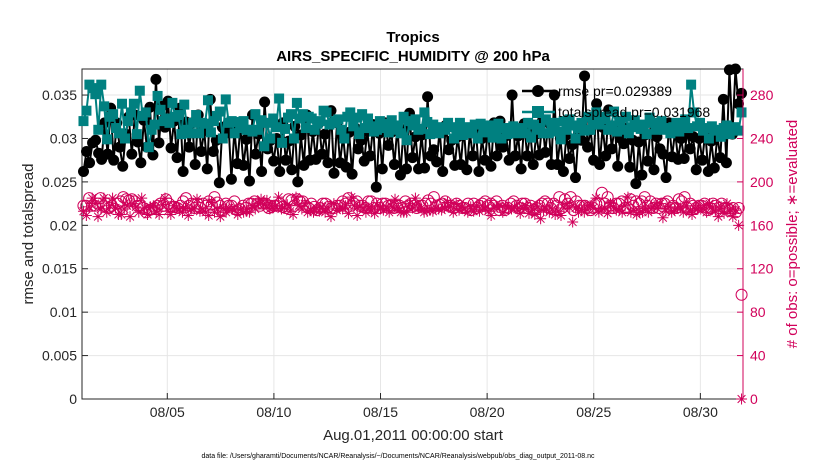 The width and height of the screenshot is (830, 470). I want to click on x-axis-label: Aug.01,2011 00:00:00 start, so click(413, 435).